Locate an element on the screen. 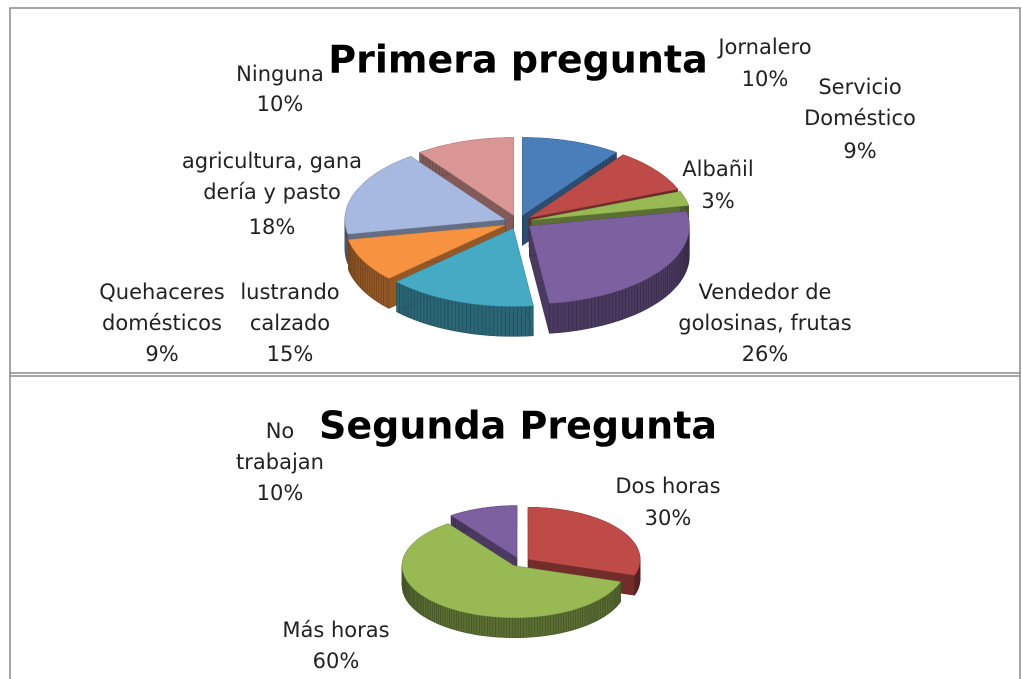  slice-label: Jornalero is located at coordinates (763, 47).